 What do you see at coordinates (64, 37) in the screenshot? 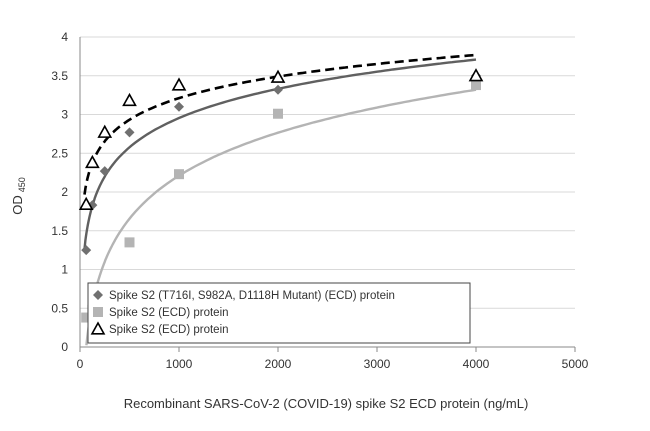
I see `y-tick-label: 4` at bounding box center [64, 37].